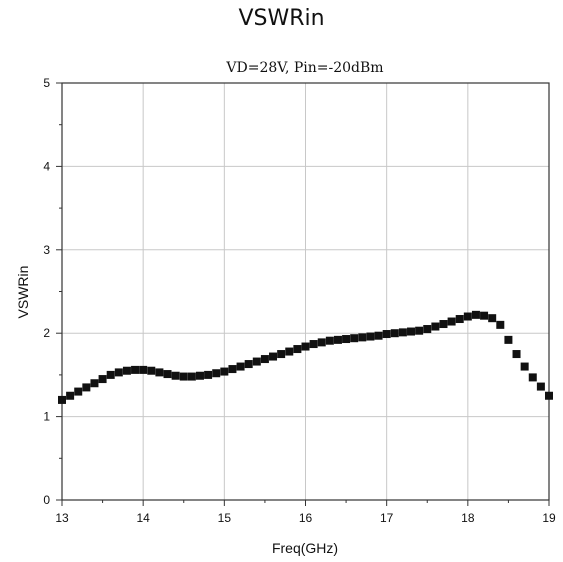  Describe the element at coordinates (225, 518) in the screenshot. I see `x-tick-label: 15` at that location.